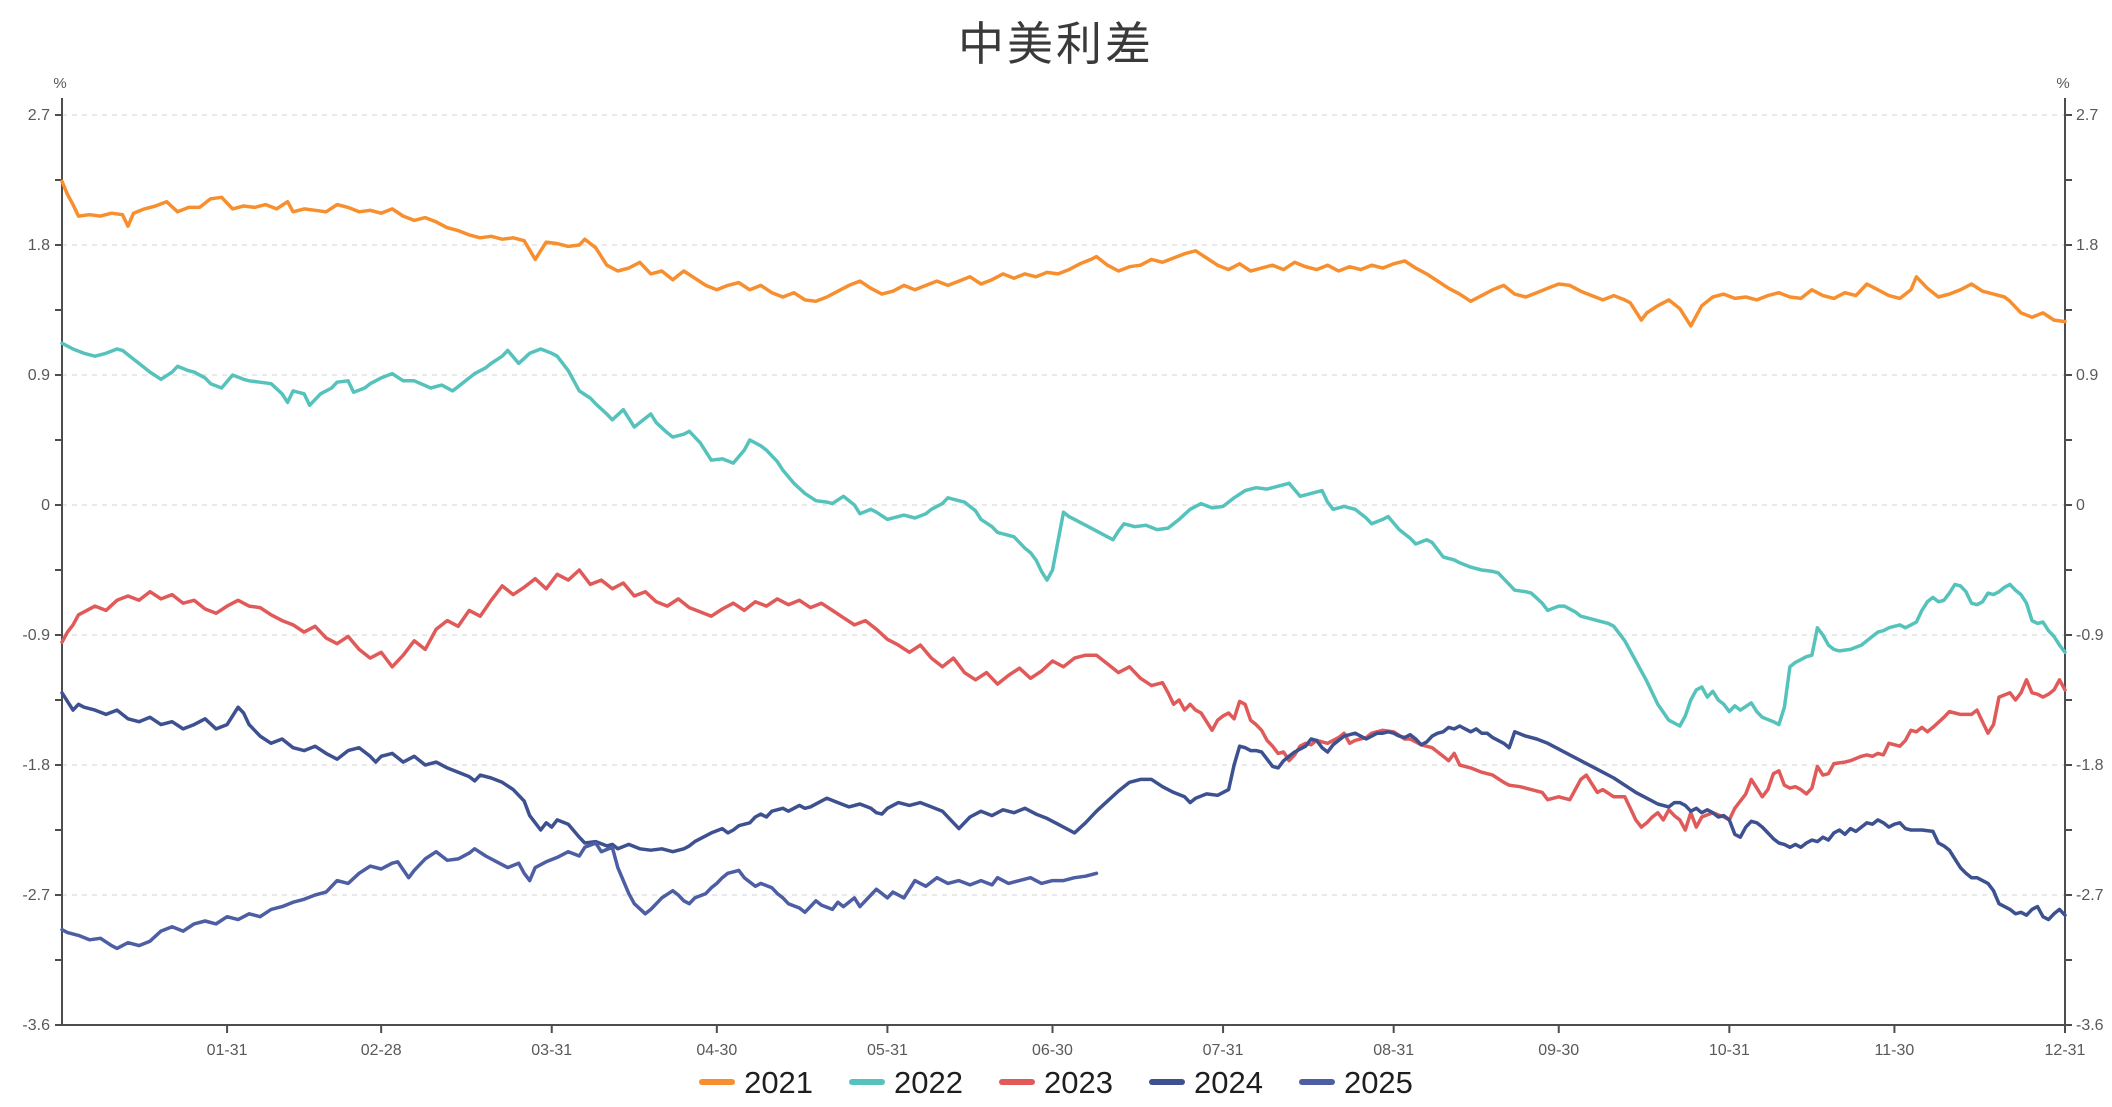 The width and height of the screenshot is (2112, 1107). I want to click on y-axis-label-left: -2.7, so click(36, 895).